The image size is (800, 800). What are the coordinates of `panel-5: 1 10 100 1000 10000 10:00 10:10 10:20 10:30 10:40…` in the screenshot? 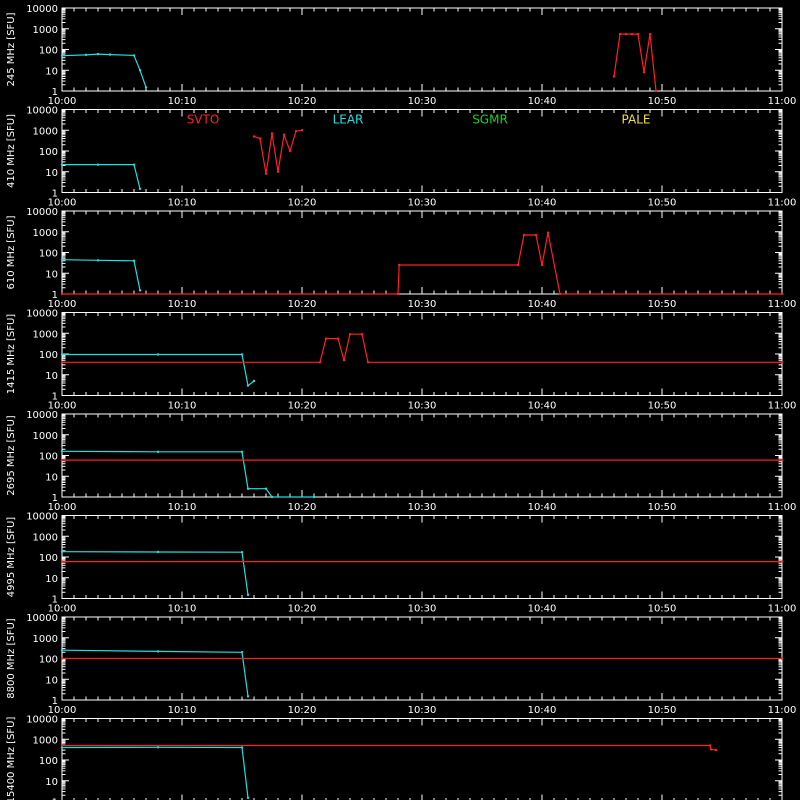 It's located at (401, 563).